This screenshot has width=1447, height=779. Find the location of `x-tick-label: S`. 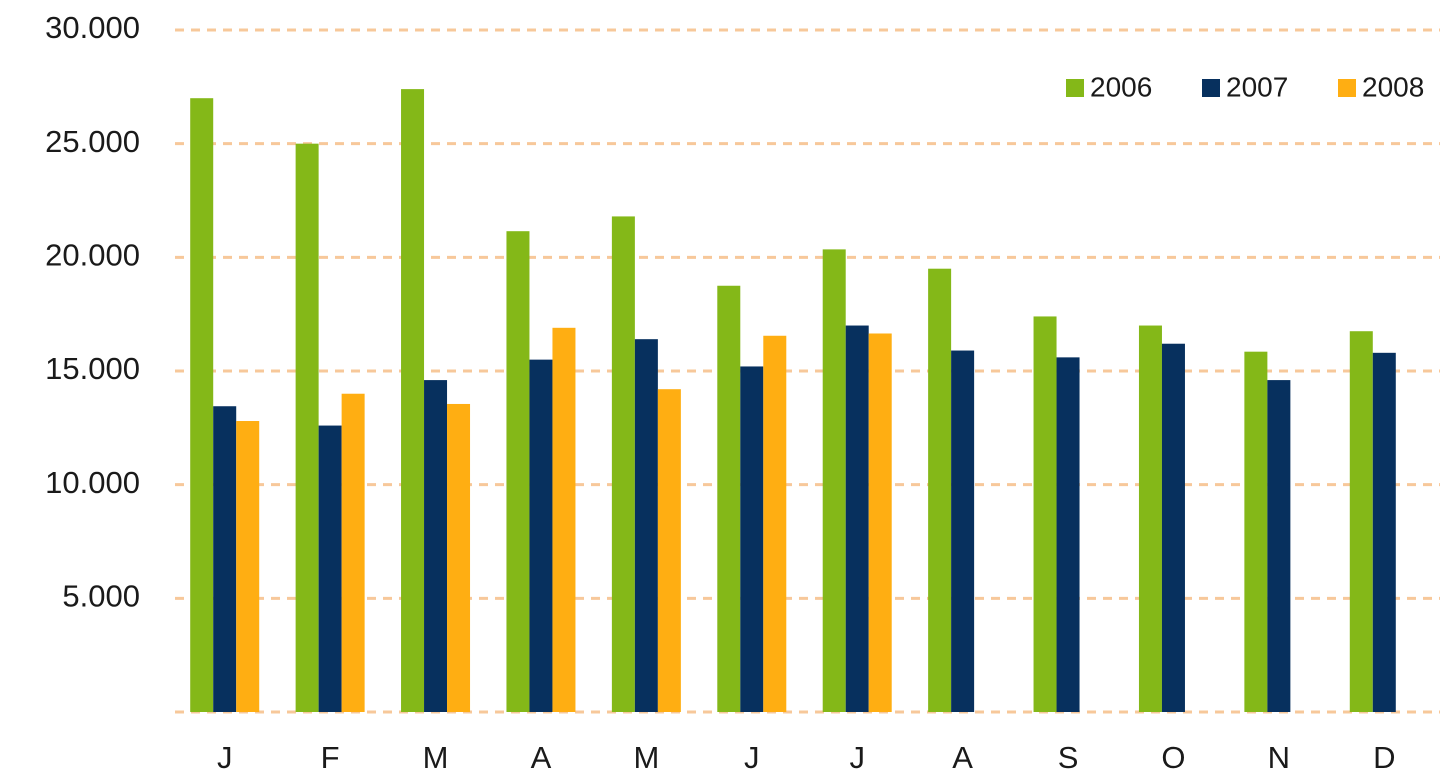

x-tick-label: S is located at coordinates (1068, 757).